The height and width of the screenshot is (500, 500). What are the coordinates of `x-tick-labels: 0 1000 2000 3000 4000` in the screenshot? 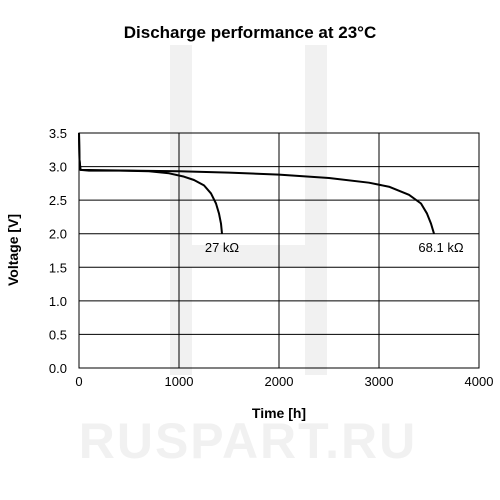 It's located at (284, 381).